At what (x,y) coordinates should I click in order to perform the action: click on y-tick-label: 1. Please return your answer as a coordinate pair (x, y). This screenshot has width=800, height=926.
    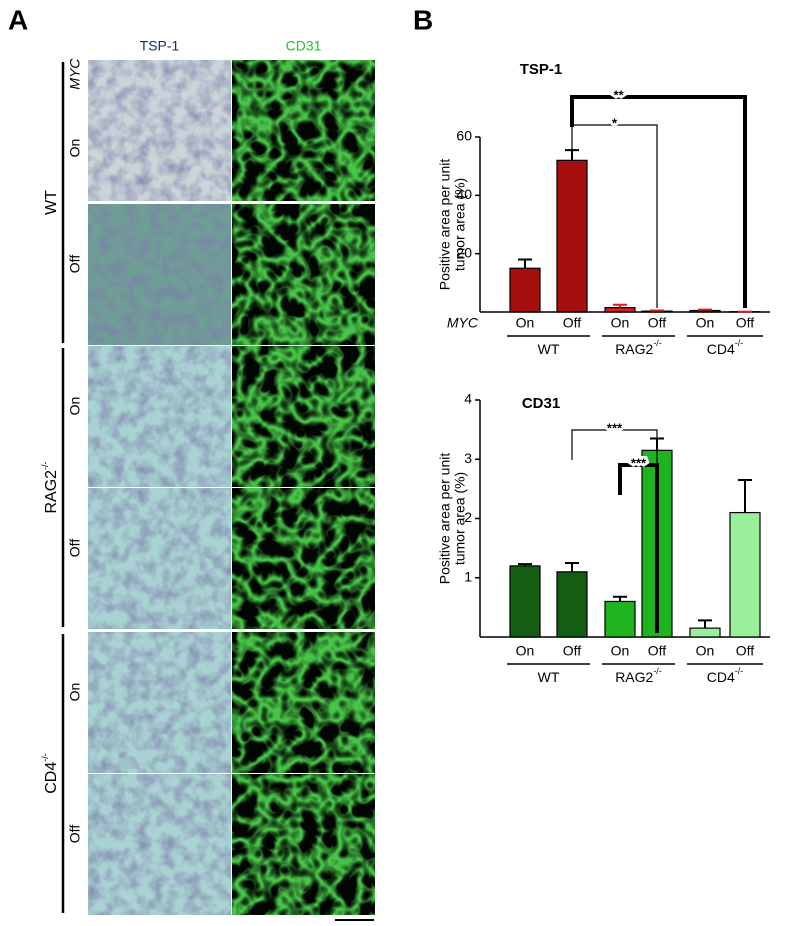
    Looking at the image, I should click on (468, 576).